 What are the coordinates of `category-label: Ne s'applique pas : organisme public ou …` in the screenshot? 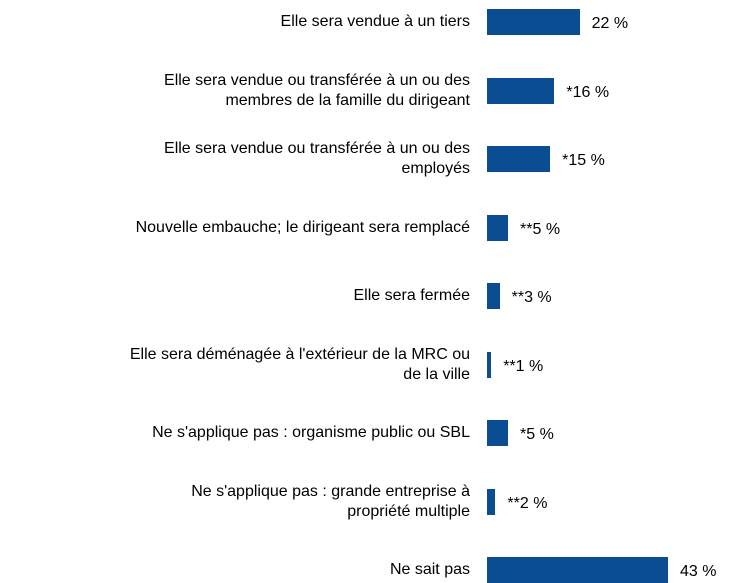 It's located at (311, 432).